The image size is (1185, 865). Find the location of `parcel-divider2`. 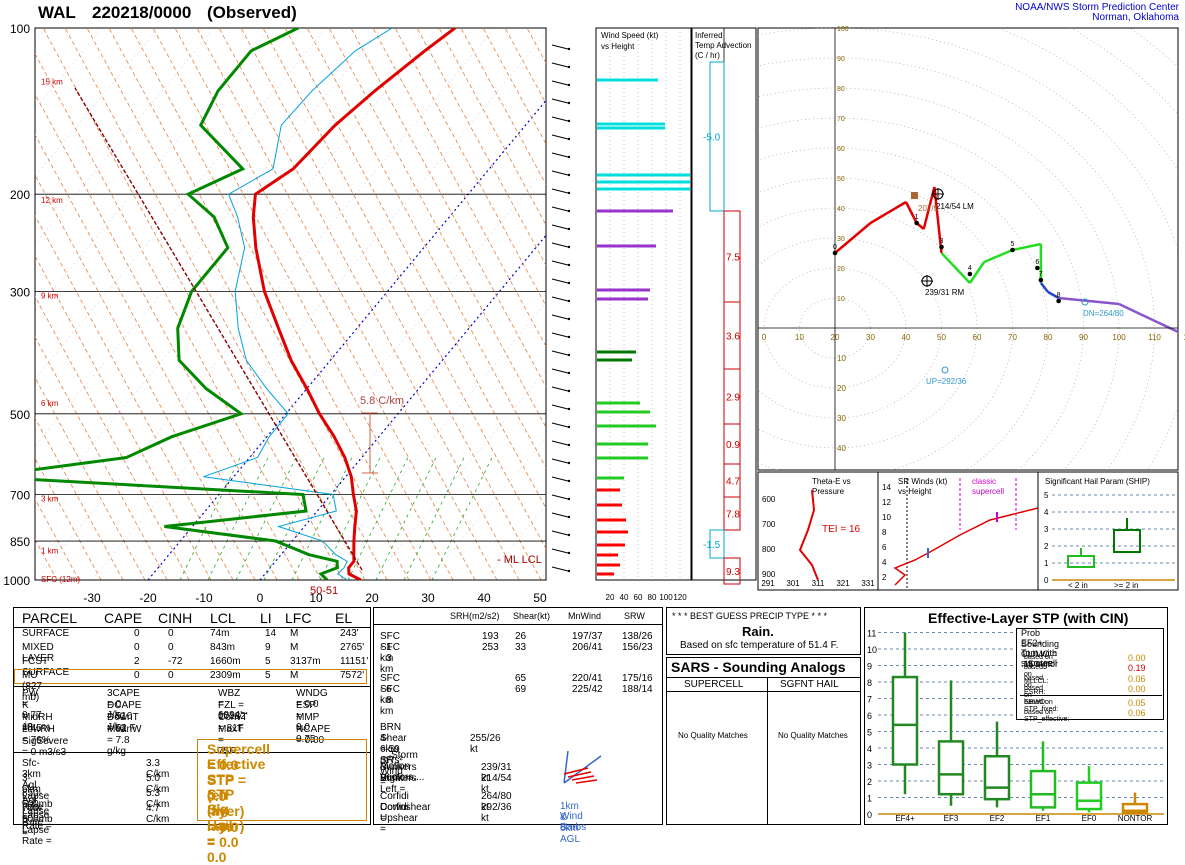

parcel-divider2 is located at coordinates (192, 686).